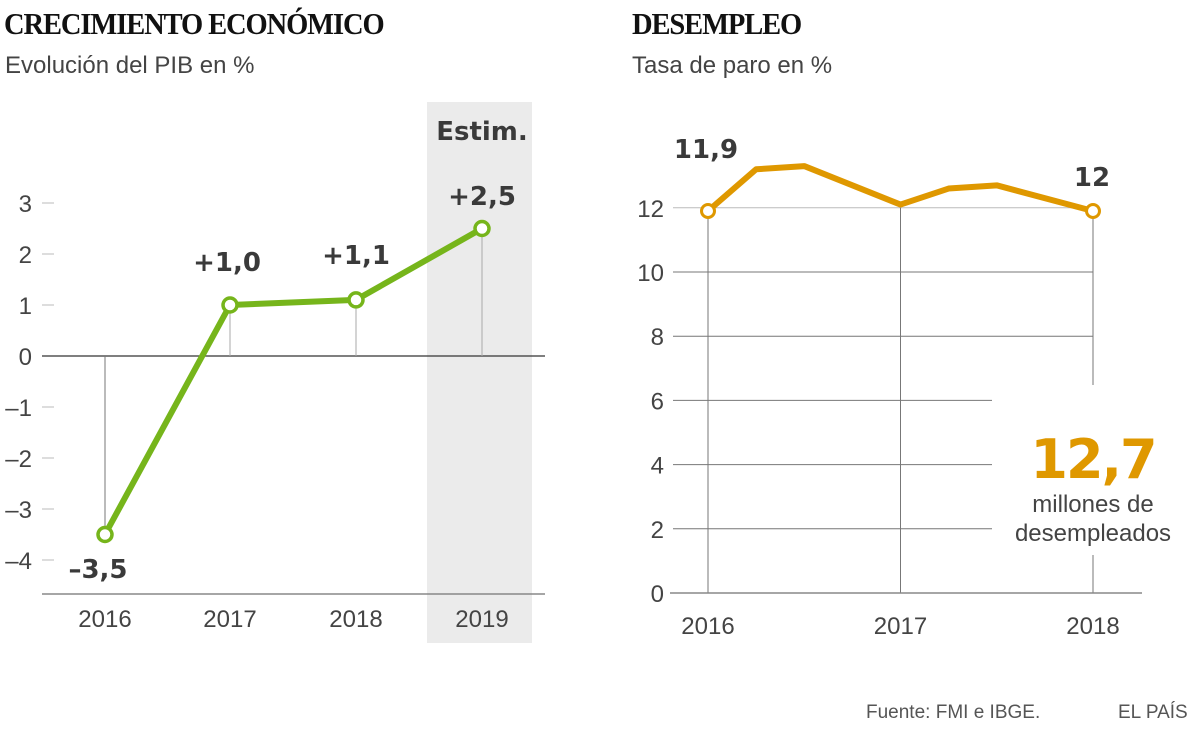 The width and height of the screenshot is (1200, 731). I want to click on gdp-data-label: –3,5, so click(97, 570).